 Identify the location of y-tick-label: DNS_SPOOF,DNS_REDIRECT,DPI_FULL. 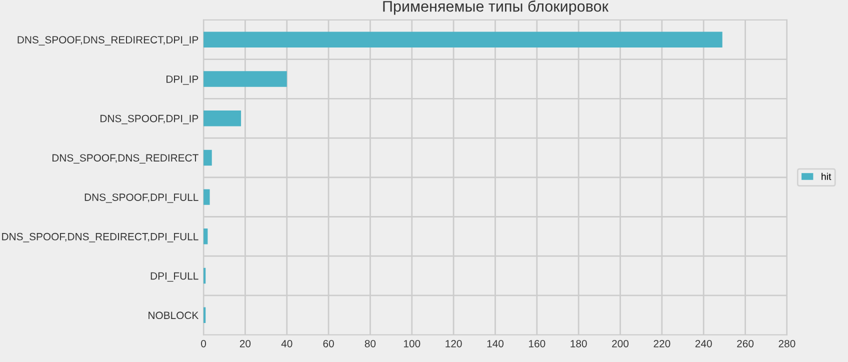
(100, 237).